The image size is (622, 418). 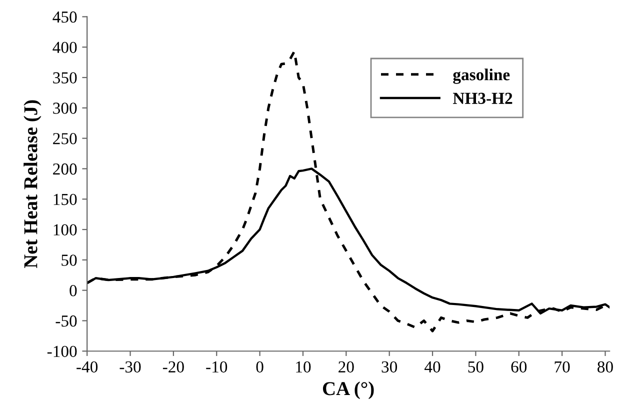 What do you see at coordinates (130, 367) in the screenshot?
I see `x-tick-label: -30` at bounding box center [130, 367].